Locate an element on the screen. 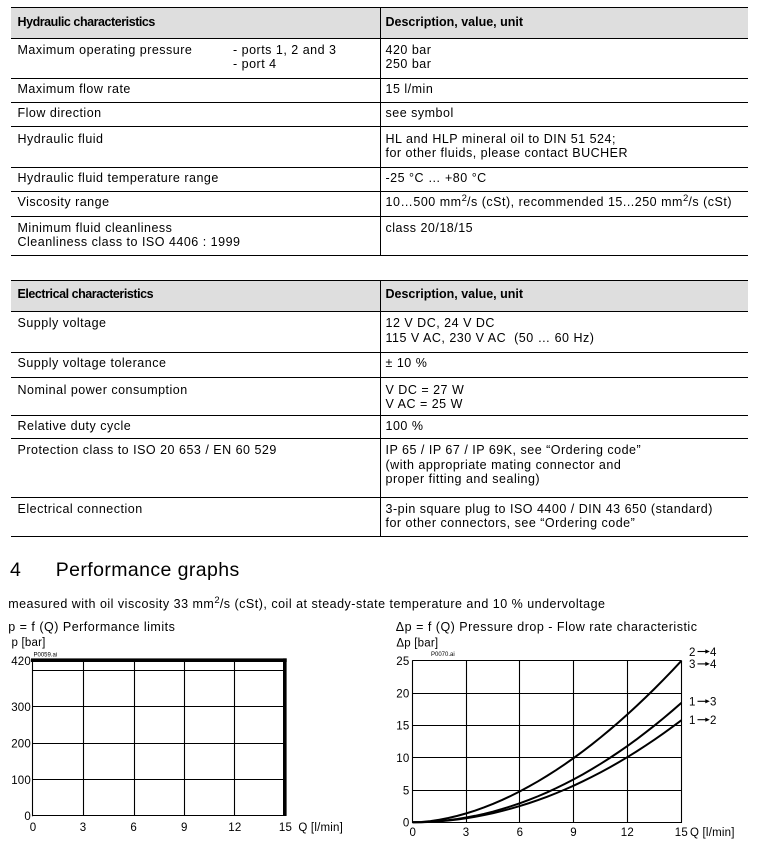  svg-text: Δp [bar] is located at coordinates (417, 644).